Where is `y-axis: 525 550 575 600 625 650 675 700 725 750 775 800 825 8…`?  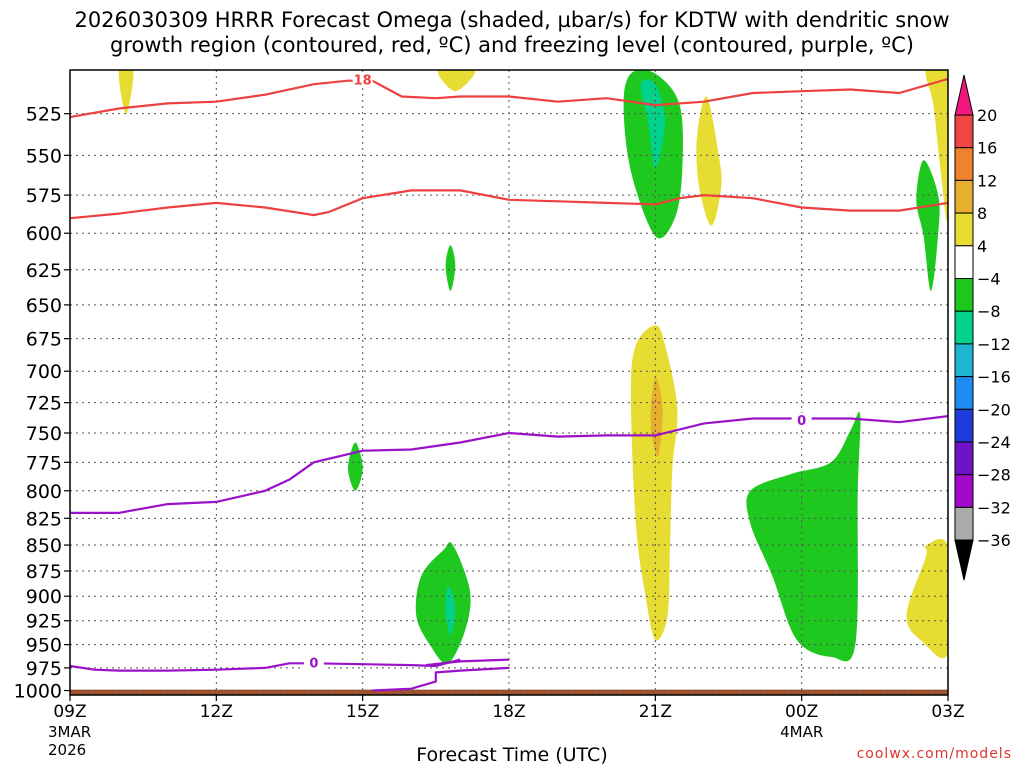
y-axis: 525 550 575 600 625 650 675 700 725 750 775 800 825 8… is located at coordinates (42, 403).